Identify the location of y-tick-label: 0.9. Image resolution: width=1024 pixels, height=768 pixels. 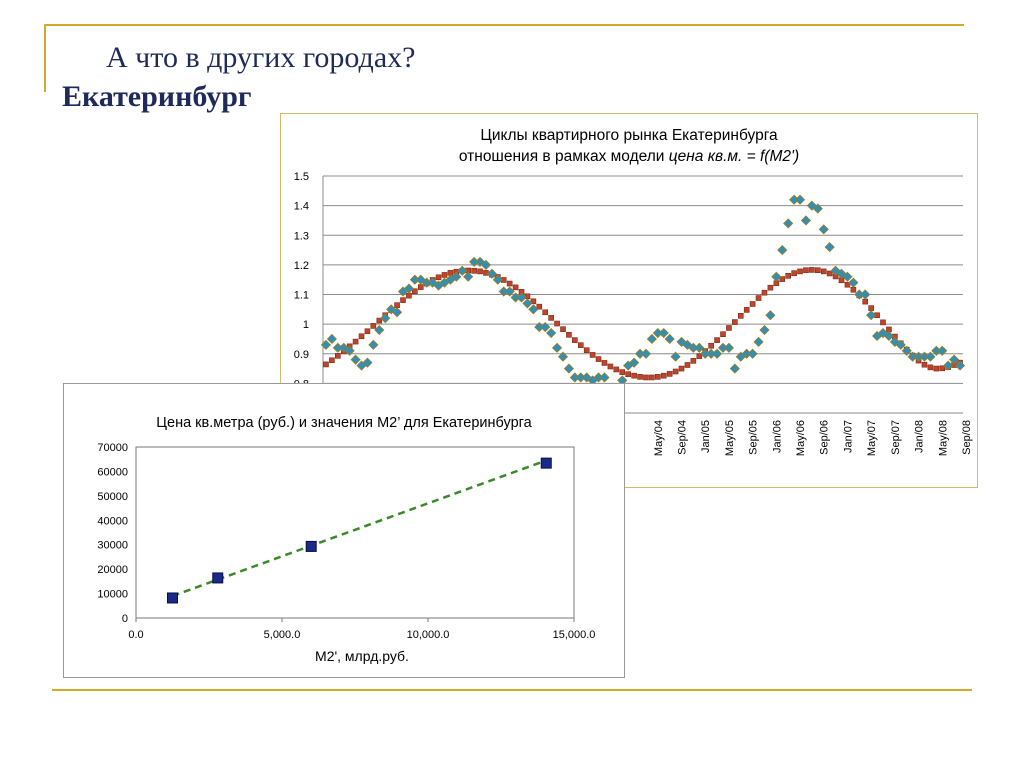
(301, 355).